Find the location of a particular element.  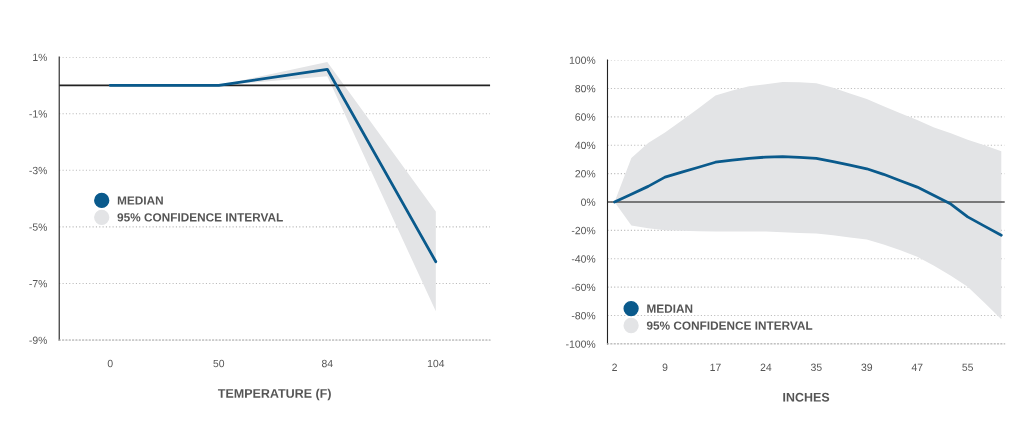

y-tick-label: 100% is located at coordinates (582, 60).